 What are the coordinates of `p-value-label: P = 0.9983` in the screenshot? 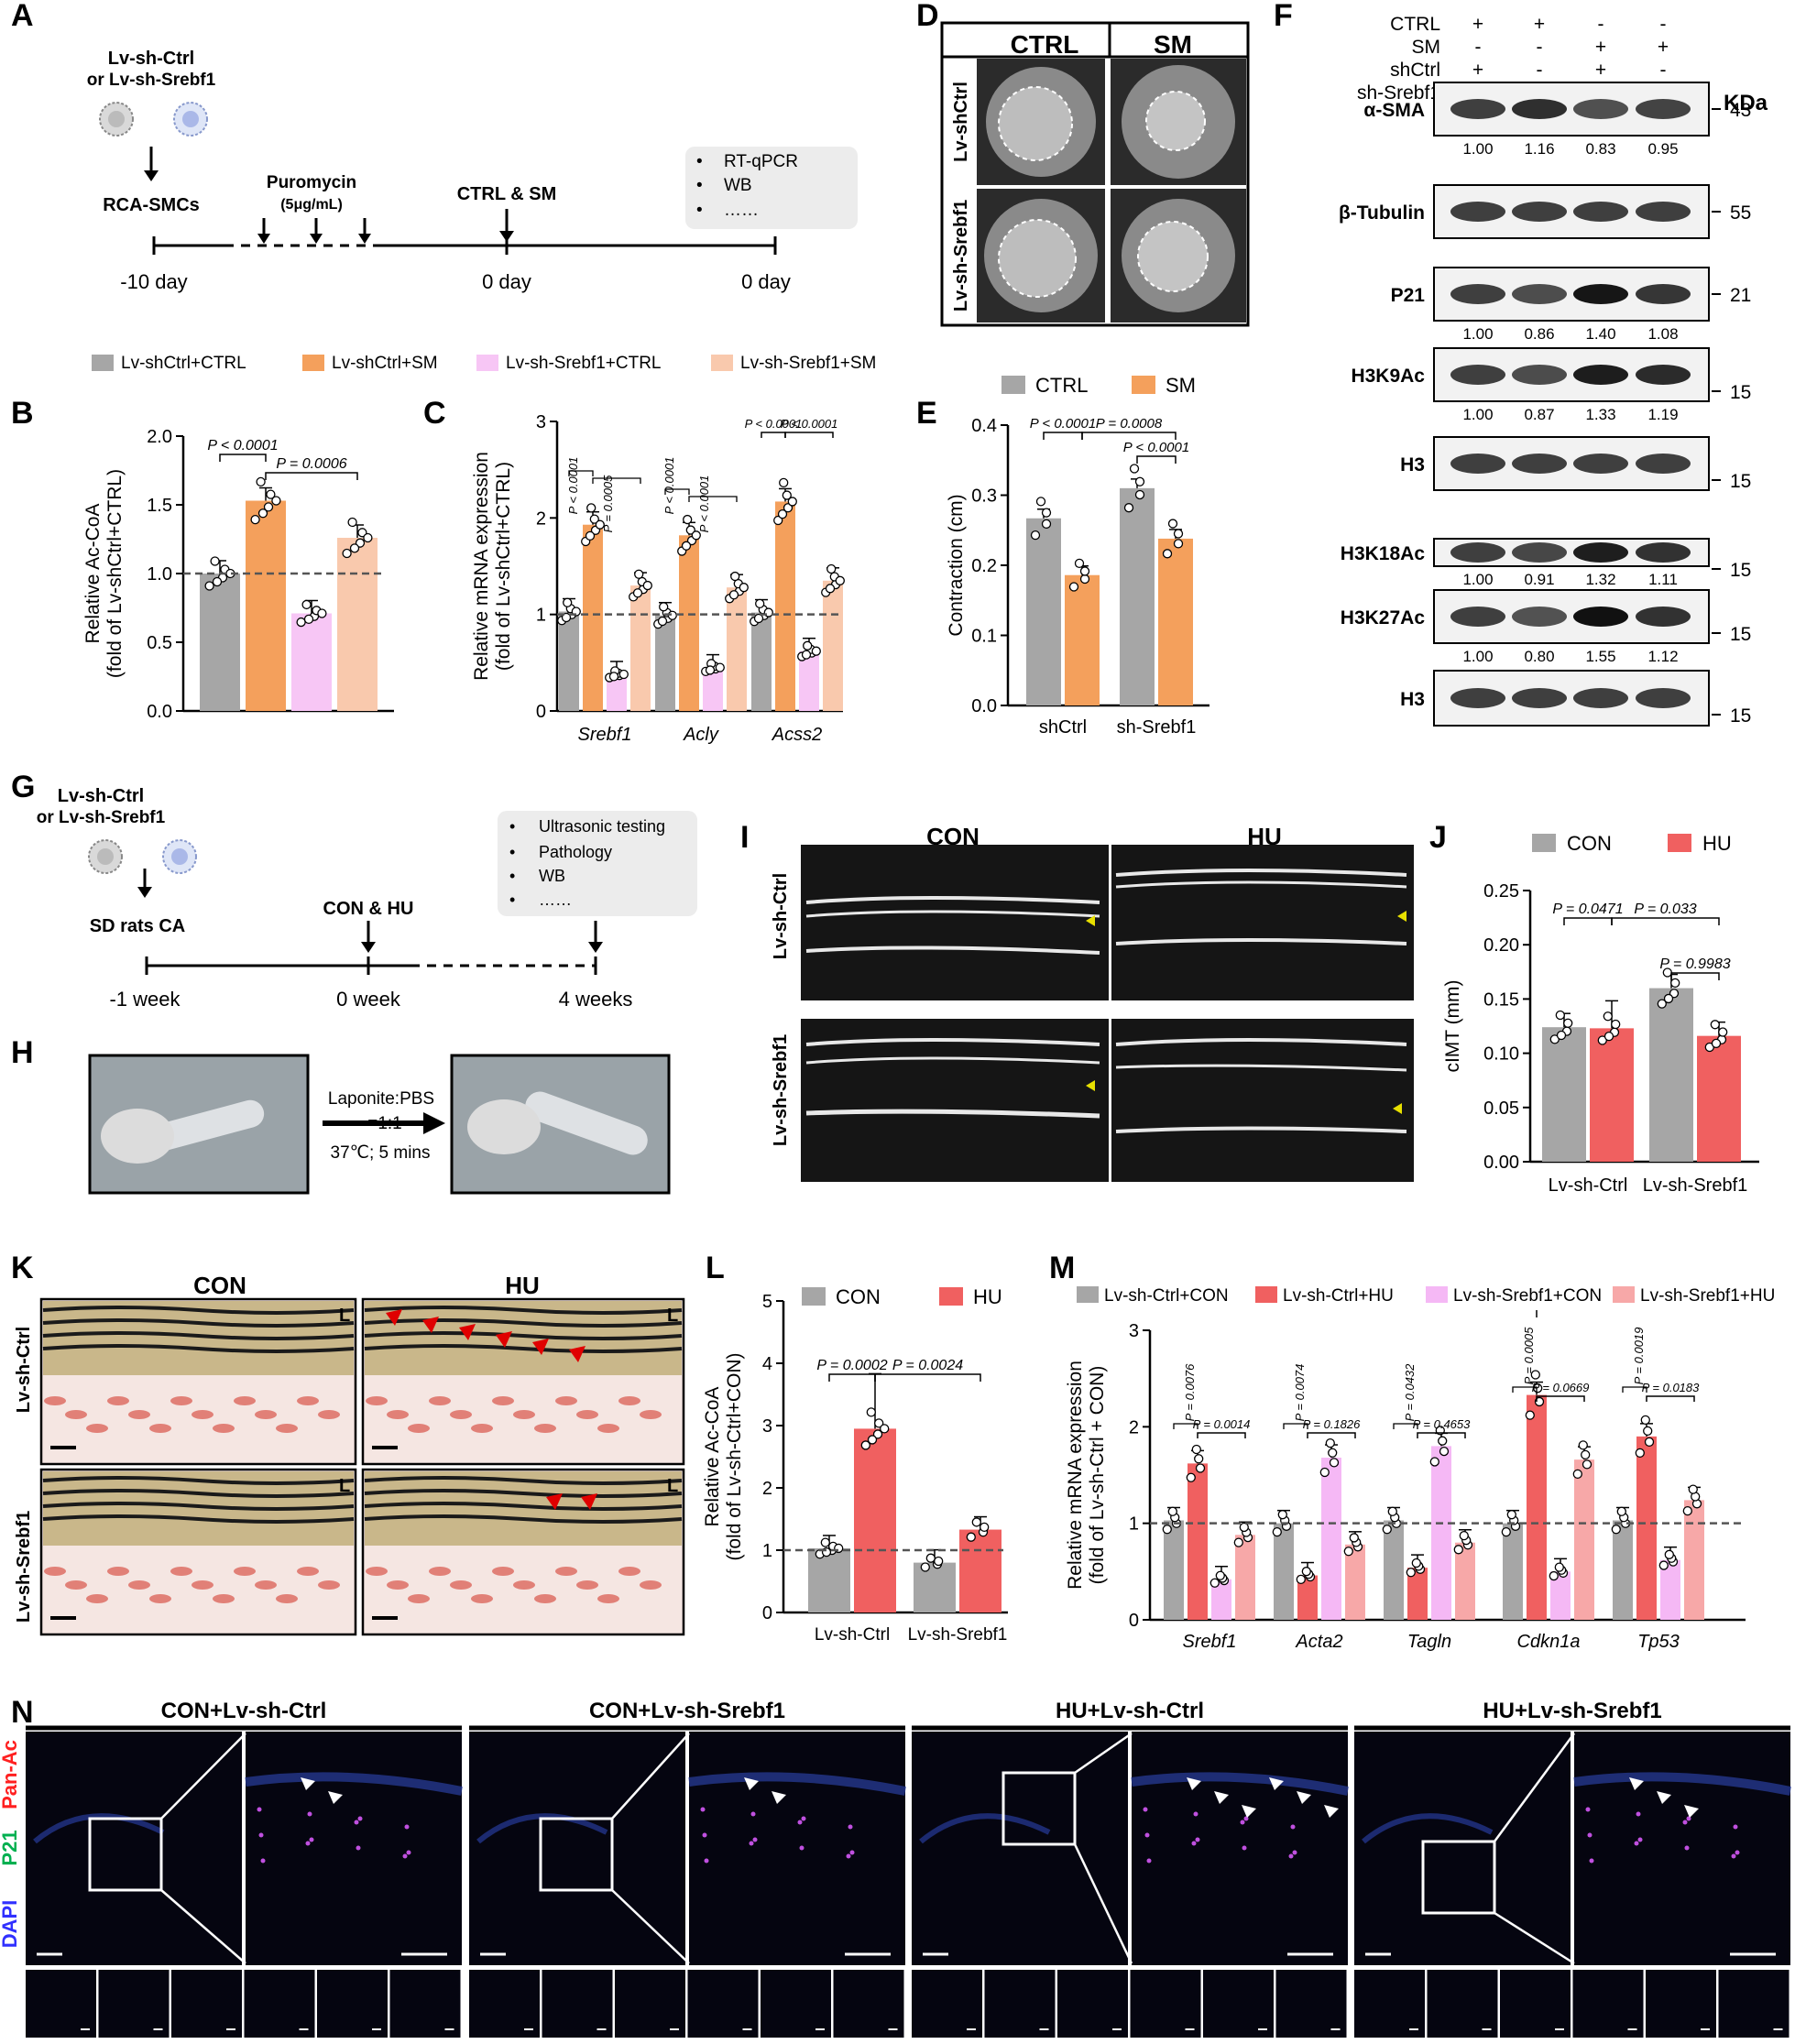 It's located at (1694, 964).